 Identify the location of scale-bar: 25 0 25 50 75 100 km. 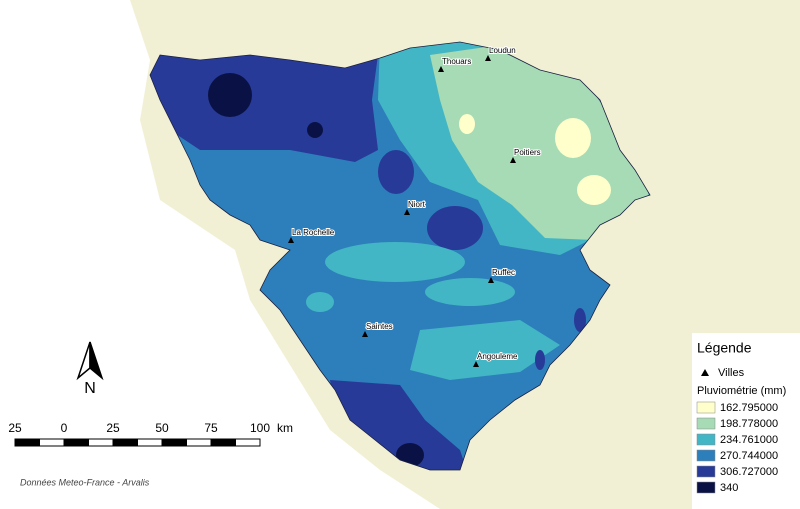
(150, 434).